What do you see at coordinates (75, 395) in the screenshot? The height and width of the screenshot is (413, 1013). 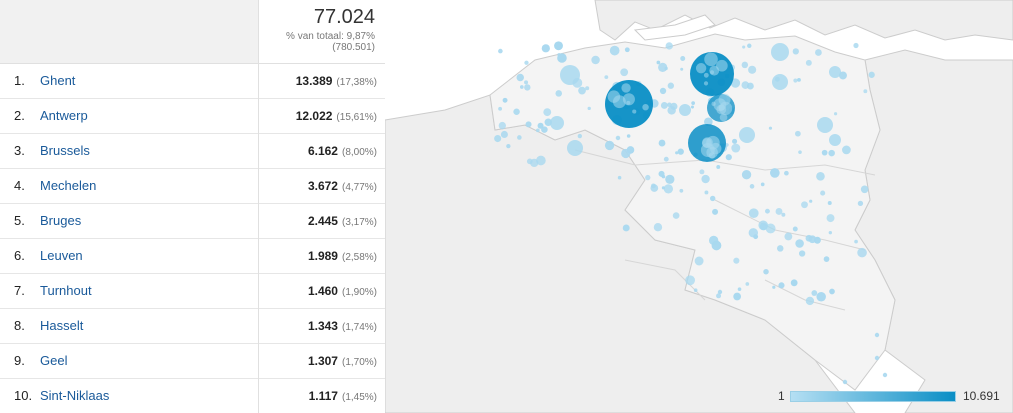 I see `city-link: Sint-Niklaas` at bounding box center [75, 395].